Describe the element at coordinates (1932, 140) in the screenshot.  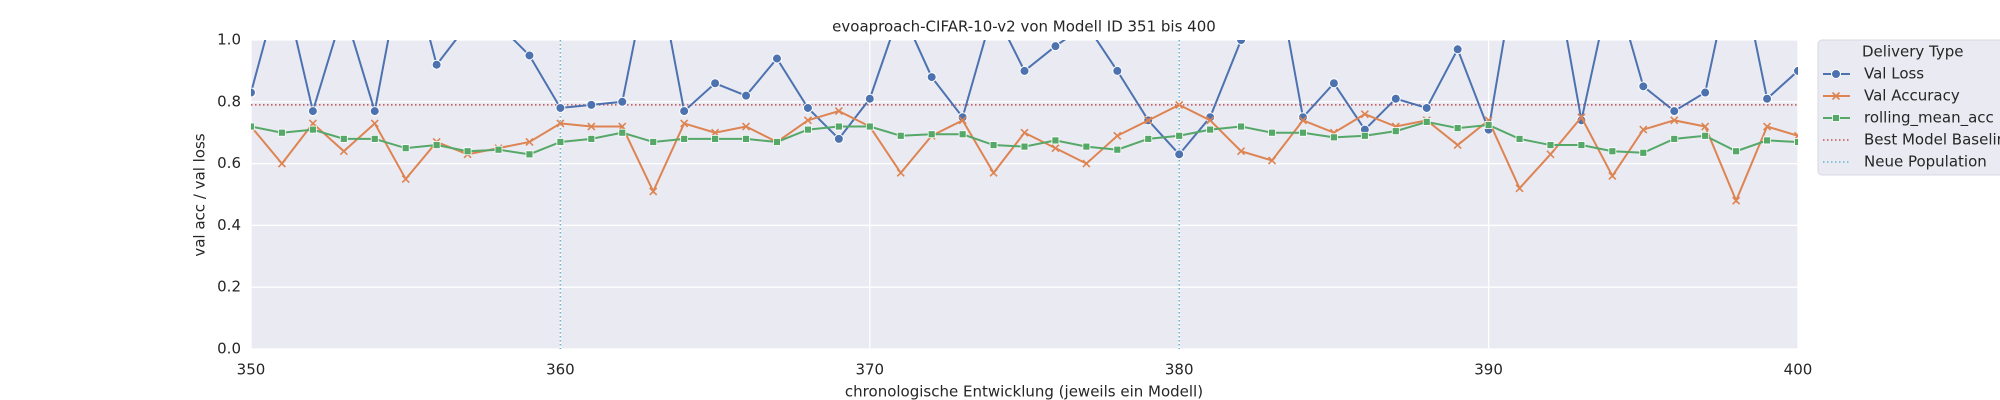
I see `legend-label: Best Model Baseline` at that location.